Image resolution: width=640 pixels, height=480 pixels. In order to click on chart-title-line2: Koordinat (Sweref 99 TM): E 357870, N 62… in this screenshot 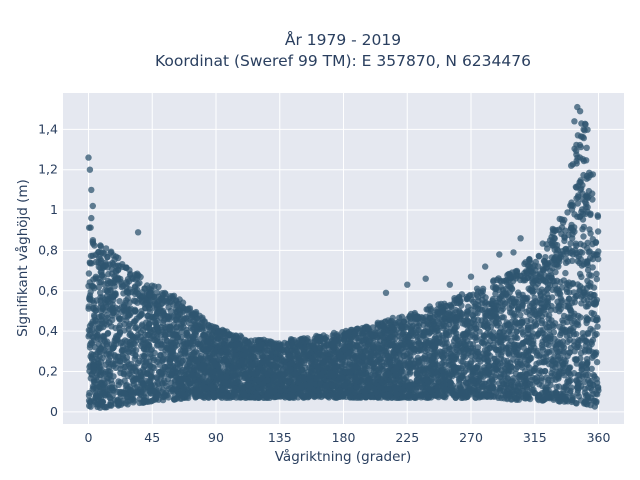, I will do `click(343, 61)`.